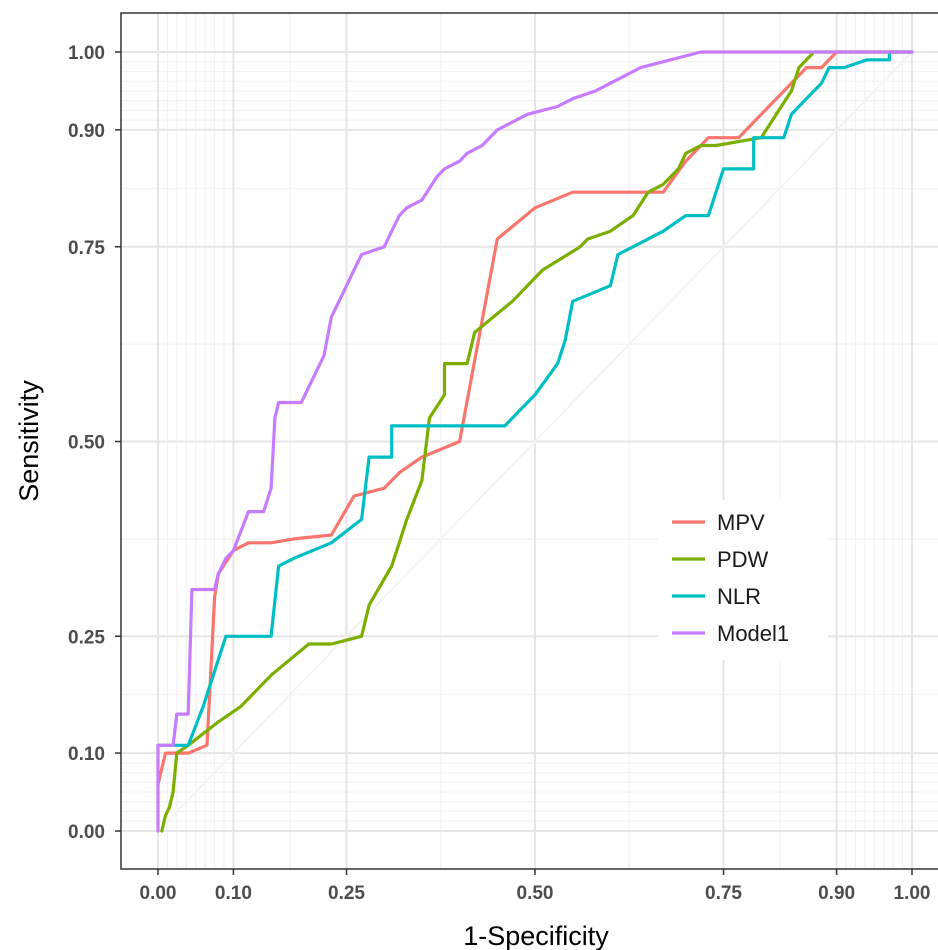  I want to click on y-tick-label: 1.00, so click(86, 53).